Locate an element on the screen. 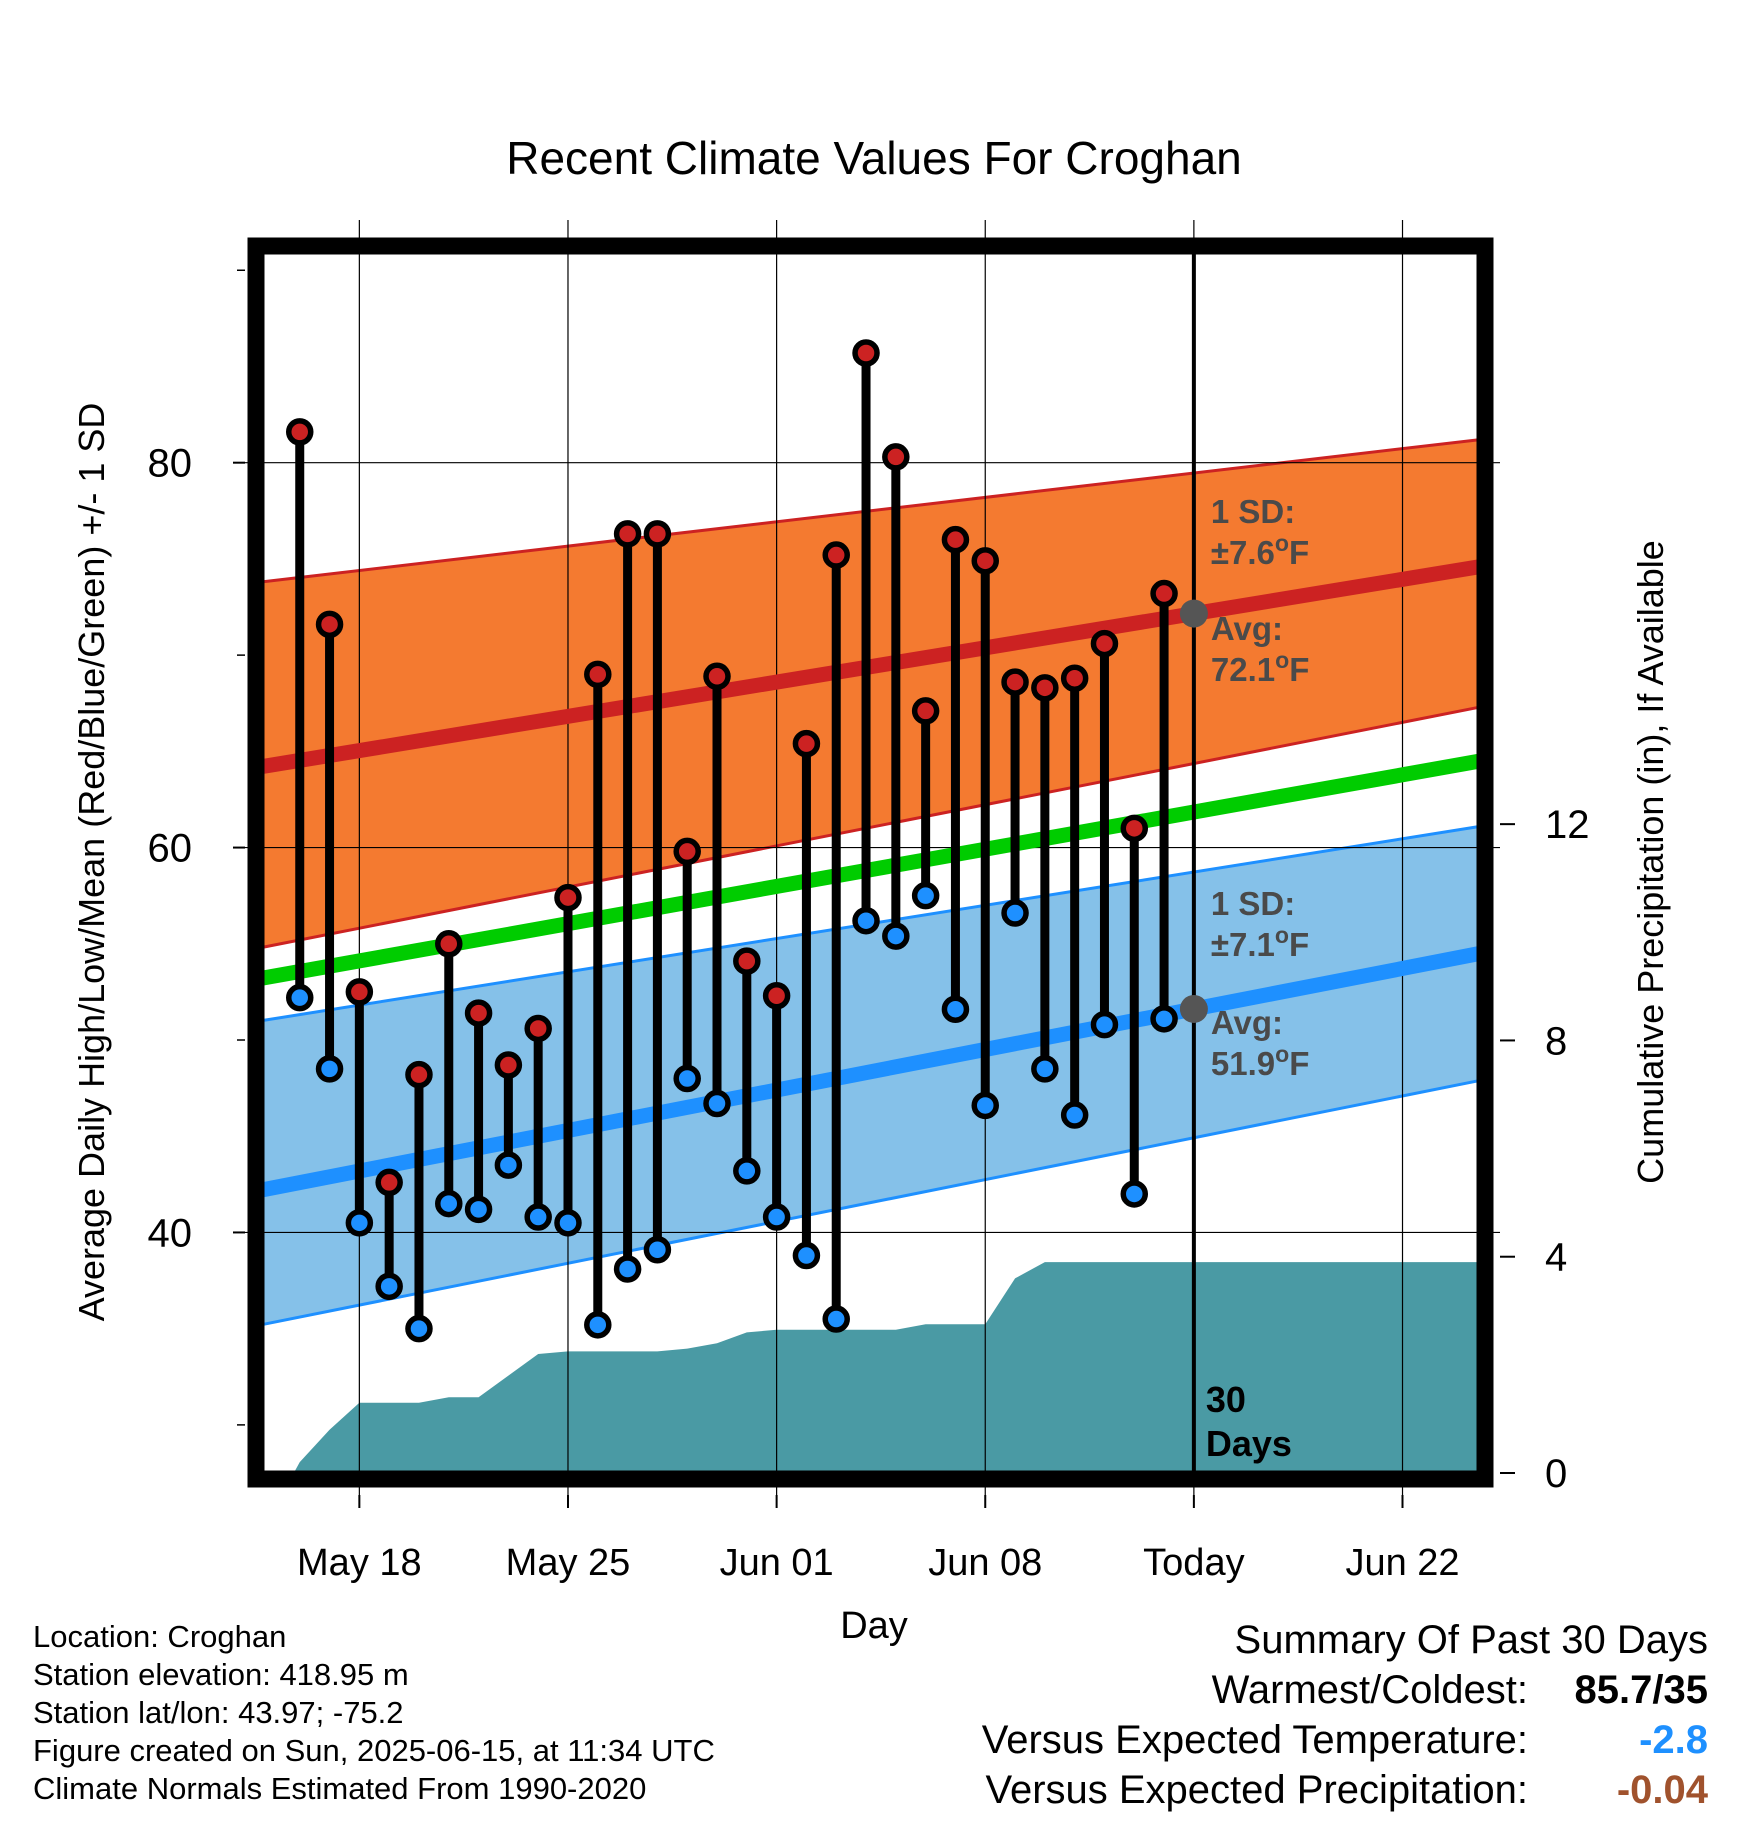 This screenshot has height=1828, width=1748. summary-title: Summary Of Past 30 Days is located at coordinates (1471, 1640).